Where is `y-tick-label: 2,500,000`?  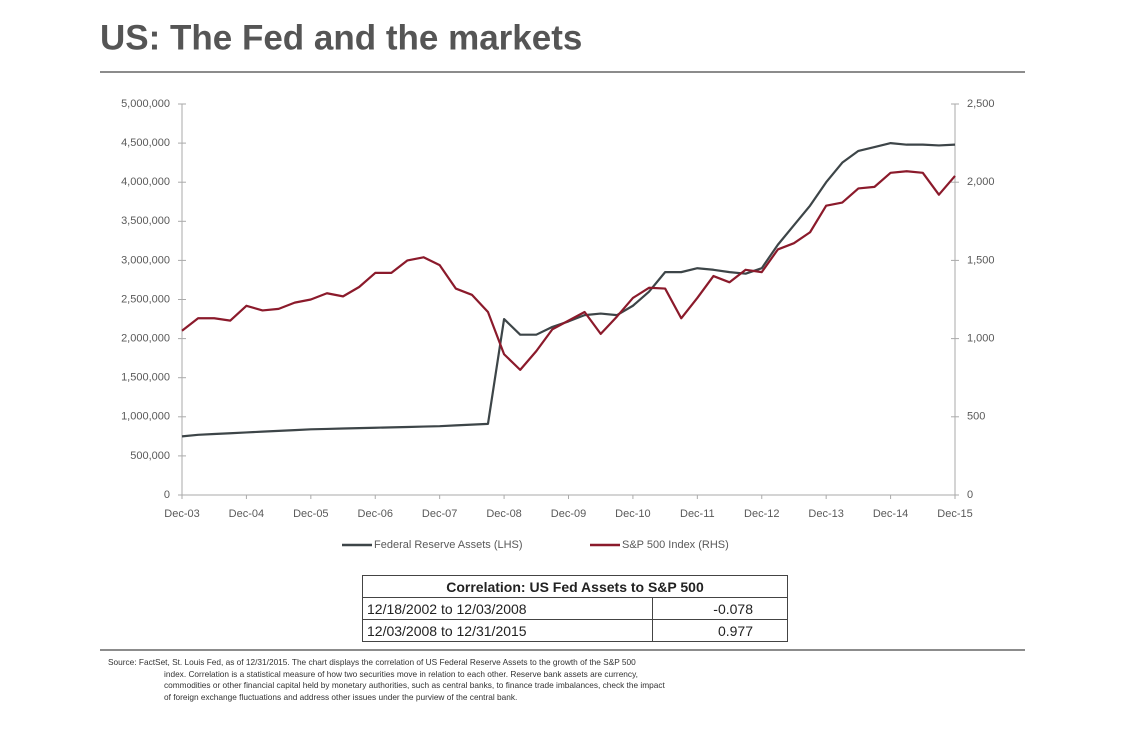
y-tick-label: 2,500,000 is located at coordinates (145, 299).